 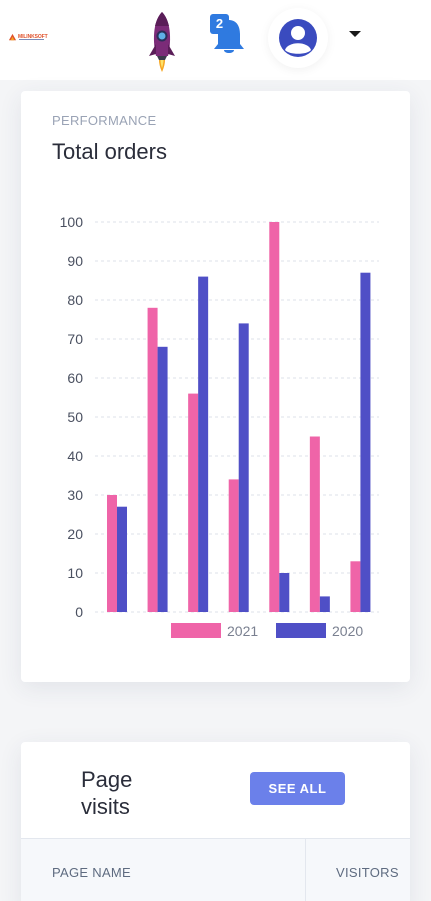 I want to click on y-tick-label: 60, so click(x=75, y=378).